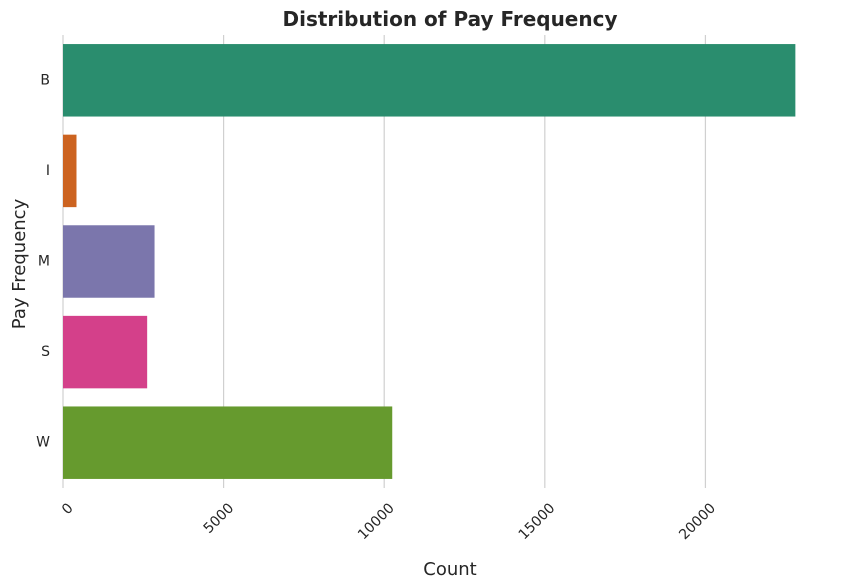  What do you see at coordinates (697, 521) in the screenshot?
I see `x-tick-label: 20000` at bounding box center [697, 521].